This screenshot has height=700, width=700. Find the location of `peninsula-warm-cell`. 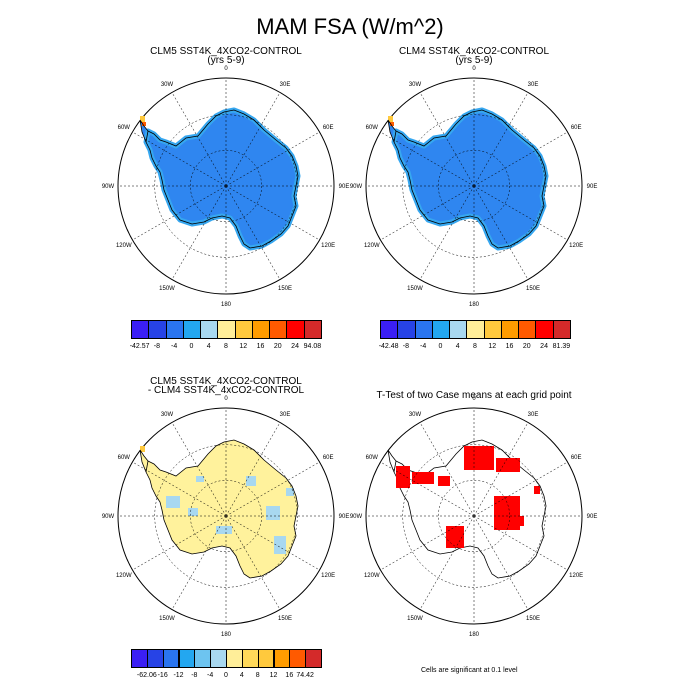

peninsula-warm-cell is located at coordinates (142, 119).